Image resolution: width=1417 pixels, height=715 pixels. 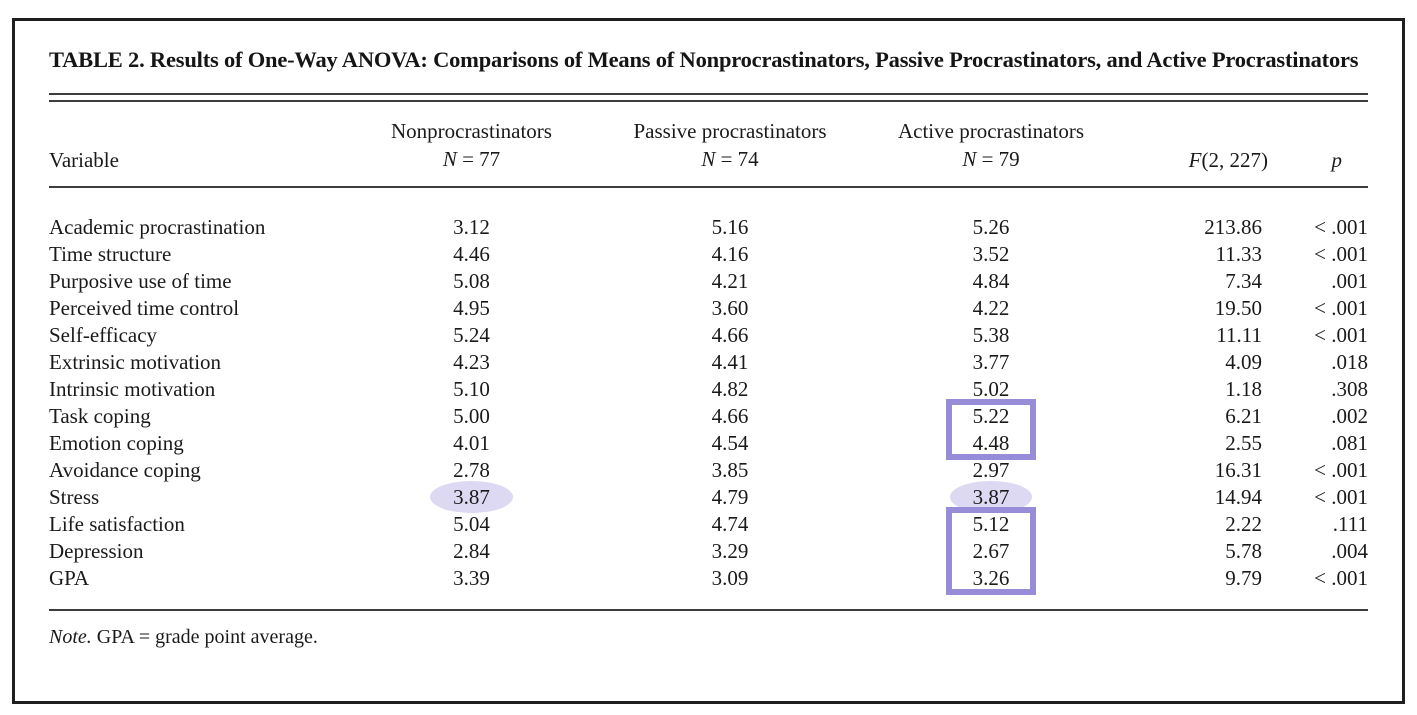 I want to click on non-mean-cell: 5.04, so click(x=471, y=524).